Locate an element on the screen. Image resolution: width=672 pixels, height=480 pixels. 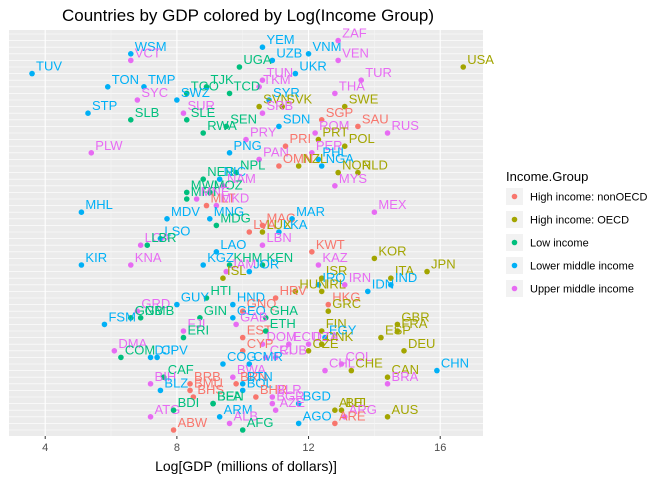
point-label: FSM is located at coordinates (121, 316).